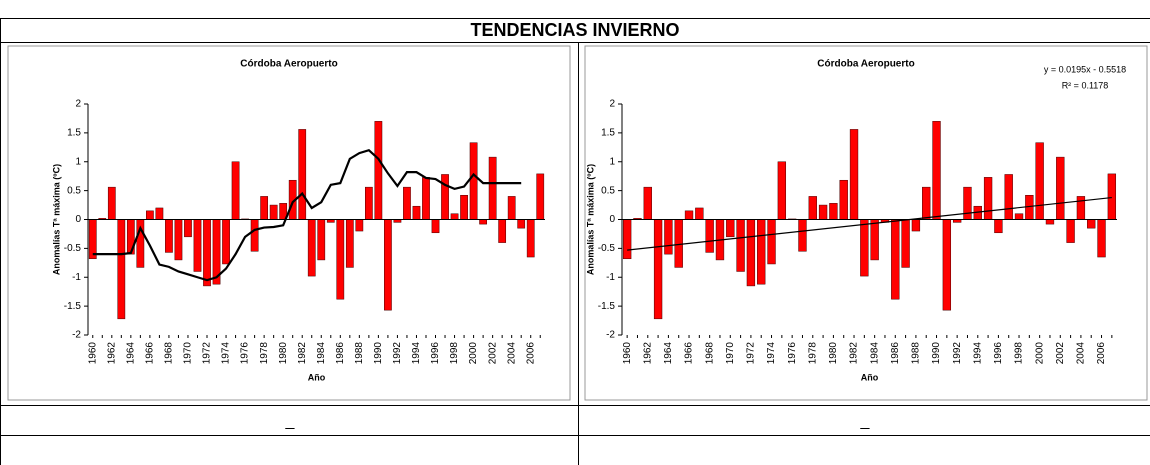  Describe the element at coordinates (290, 421) in the screenshot. I see `cell-text: _` at that location.